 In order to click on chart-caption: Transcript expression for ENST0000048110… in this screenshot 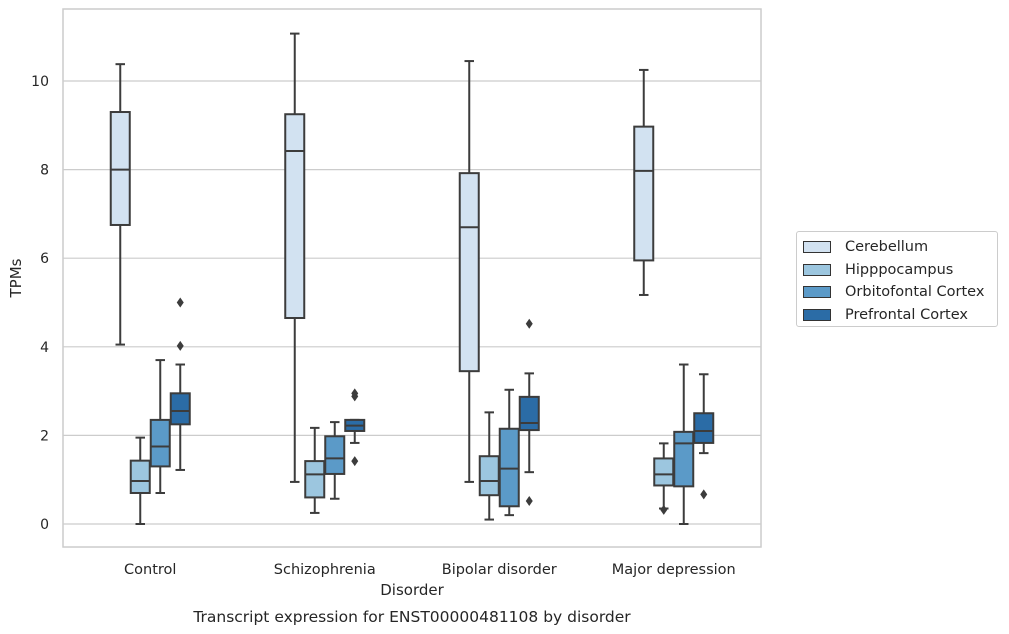, I will do `click(411, 617)`.